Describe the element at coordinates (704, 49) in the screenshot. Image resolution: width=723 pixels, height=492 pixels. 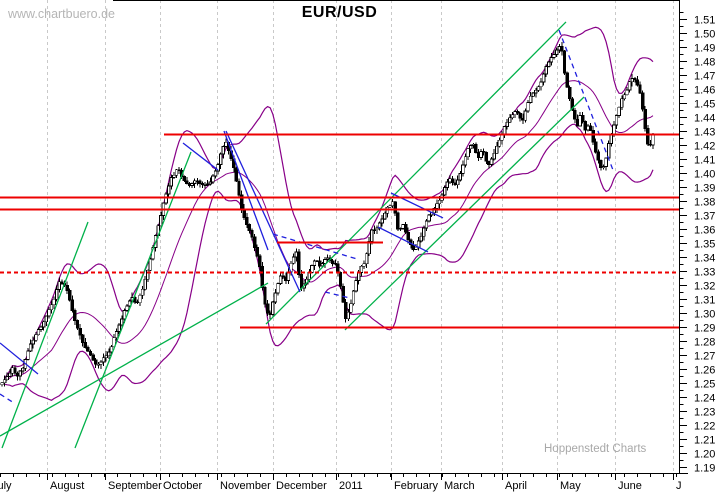
I see `y-price-label: 1.49` at that location.